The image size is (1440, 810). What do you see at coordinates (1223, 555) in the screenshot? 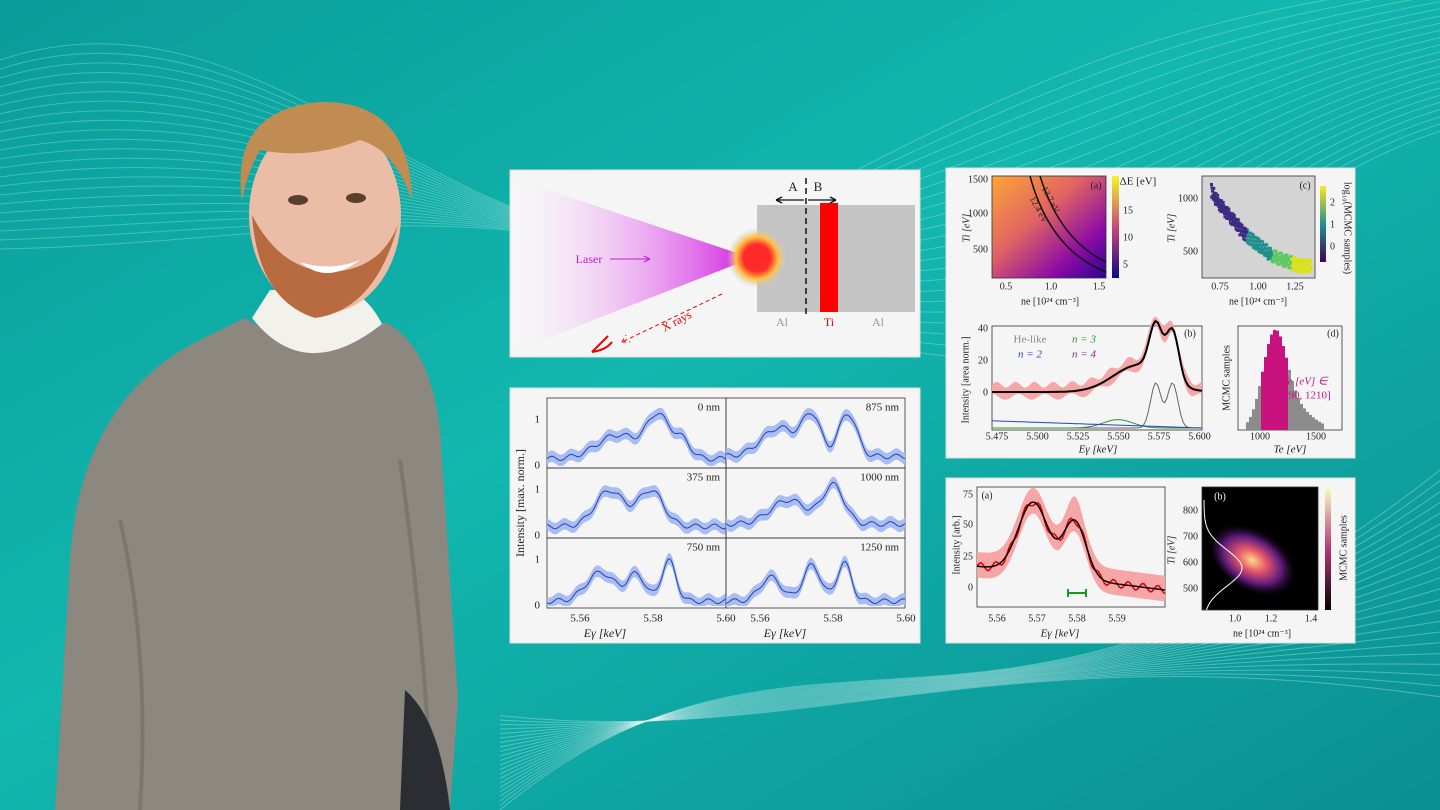
I see `marginal` at bounding box center [1223, 555].